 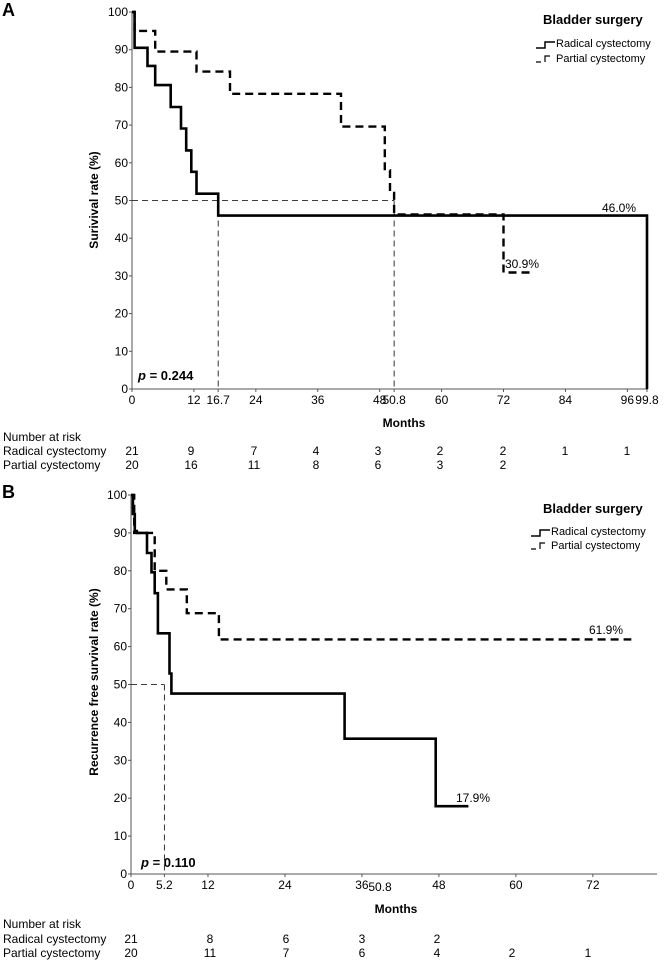 What do you see at coordinates (148, 779) in the screenshot?
I see `panel-b-median-guides` at bounding box center [148, 779].